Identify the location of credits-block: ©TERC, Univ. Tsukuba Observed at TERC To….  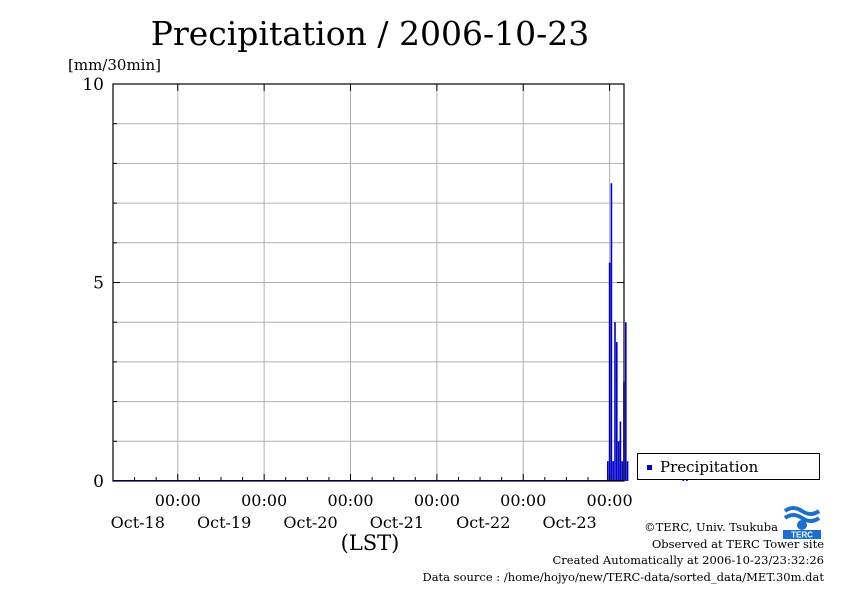
(623, 552).